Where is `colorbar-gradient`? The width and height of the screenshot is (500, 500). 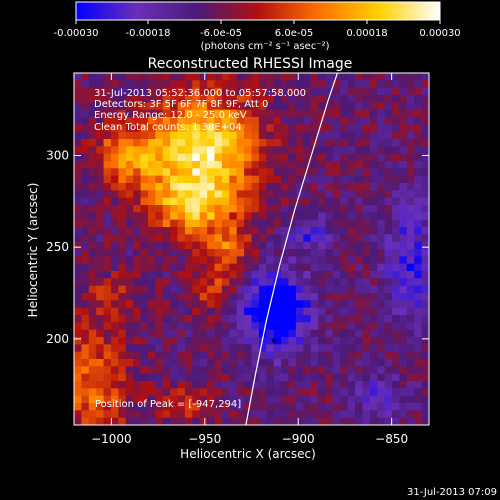
colorbar-gradient is located at coordinates (258, 11).